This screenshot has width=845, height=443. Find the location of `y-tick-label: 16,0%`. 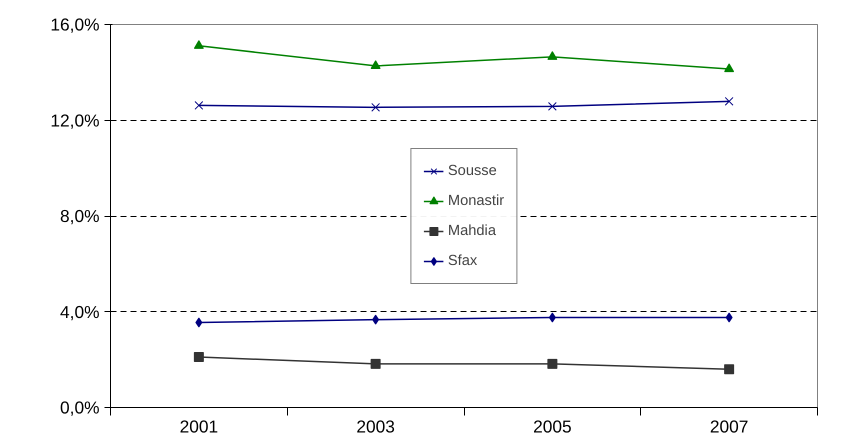

y-tick-label: 16,0% is located at coordinates (75, 24).